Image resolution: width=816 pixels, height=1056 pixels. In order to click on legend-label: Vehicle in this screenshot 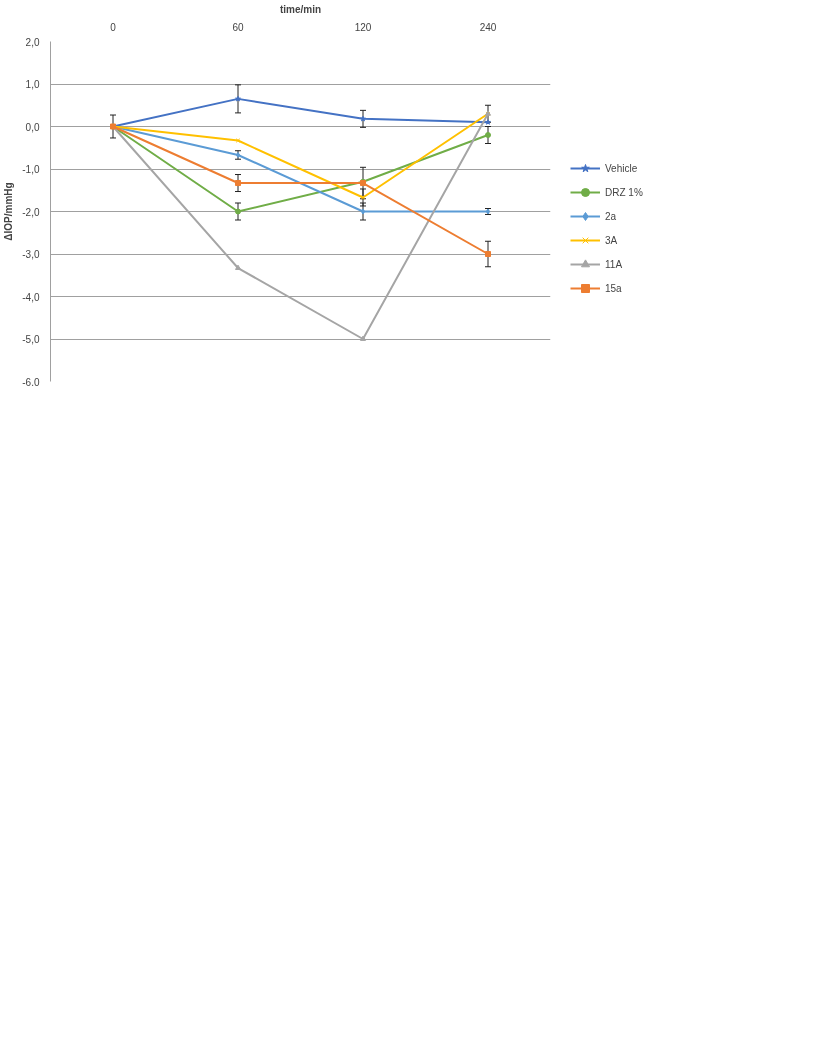, I will do `click(621, 168)`.